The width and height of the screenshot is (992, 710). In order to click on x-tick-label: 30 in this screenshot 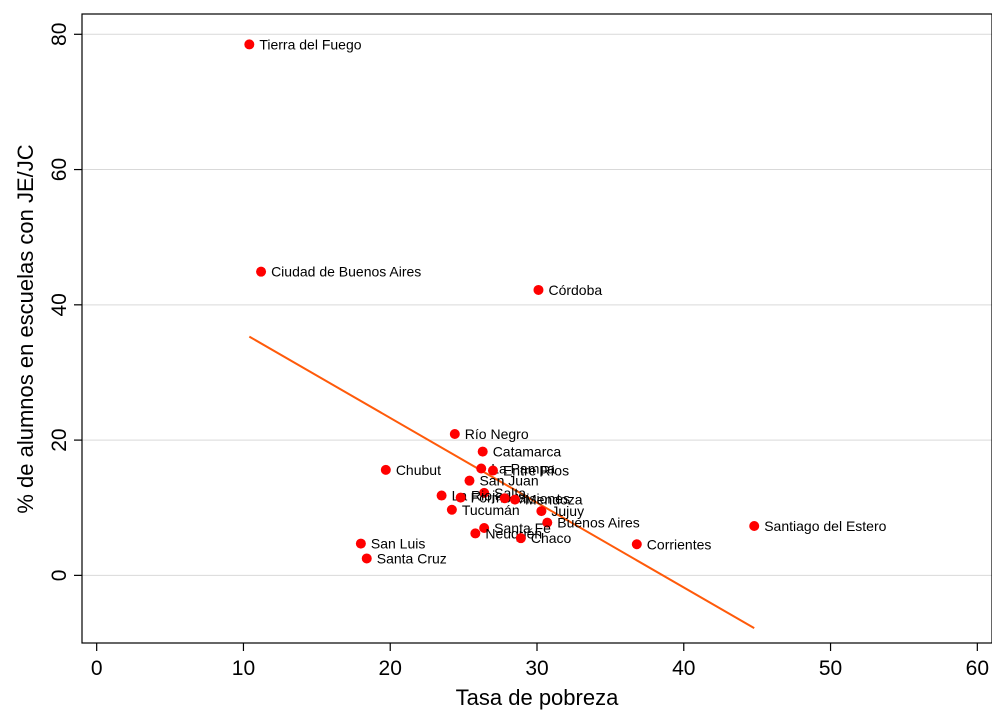, I will do `click(536, 668)`.